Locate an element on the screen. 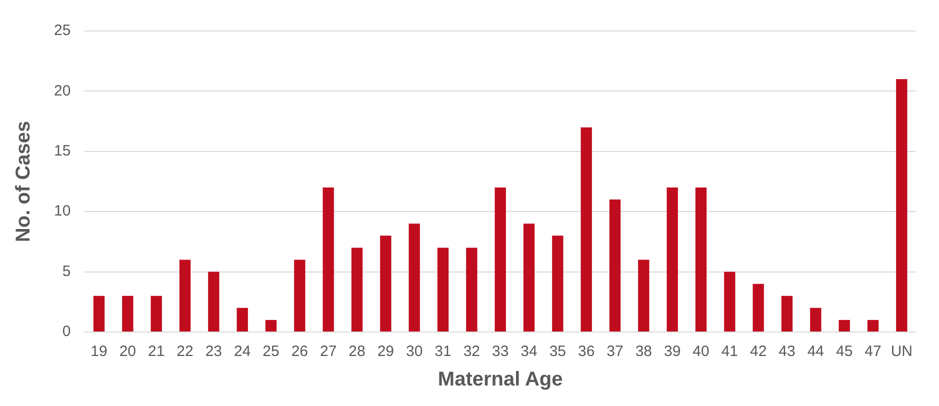 This screenshot has width=939, height=406. x-tick-label: 43 is located at coordinates (787, 351).